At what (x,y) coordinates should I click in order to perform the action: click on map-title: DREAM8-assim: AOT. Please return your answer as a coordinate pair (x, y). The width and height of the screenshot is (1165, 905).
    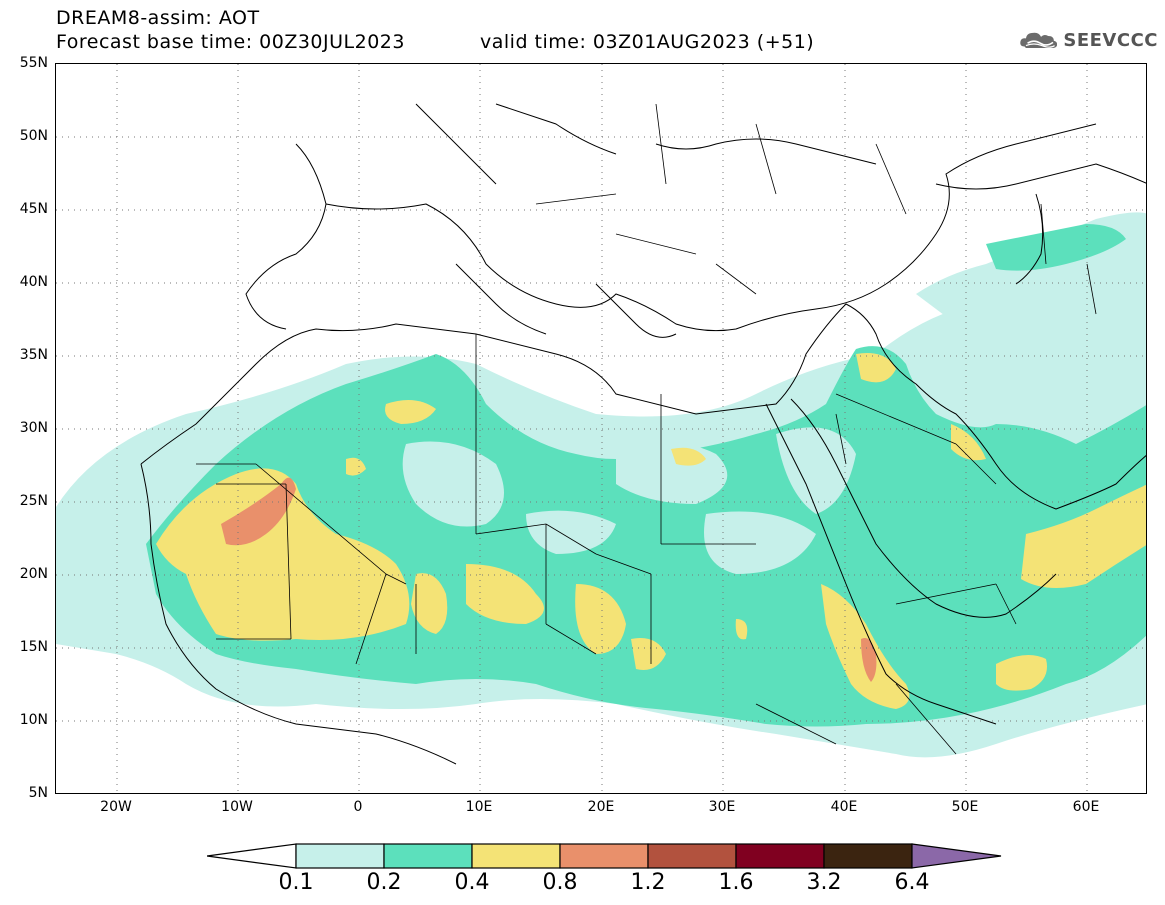
    Looking at the image, I should click on (158, 18).